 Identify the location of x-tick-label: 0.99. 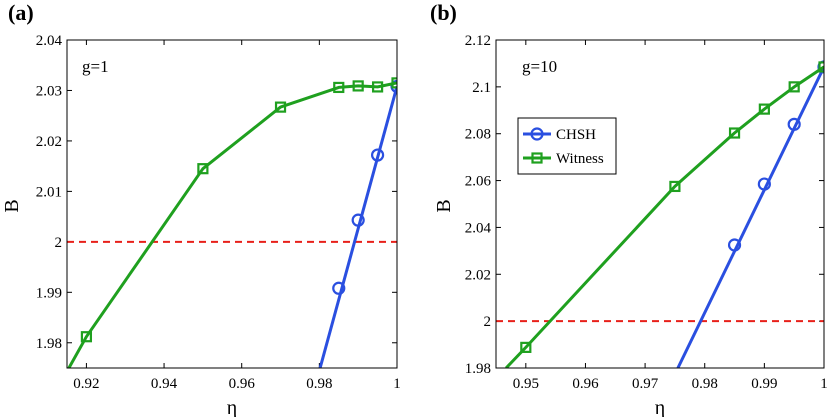
(764, 384).